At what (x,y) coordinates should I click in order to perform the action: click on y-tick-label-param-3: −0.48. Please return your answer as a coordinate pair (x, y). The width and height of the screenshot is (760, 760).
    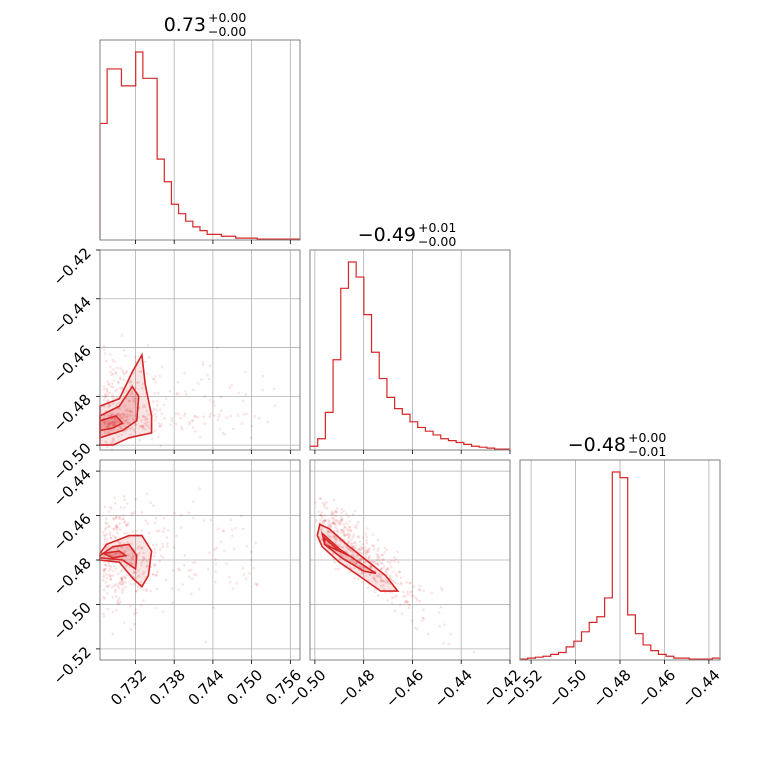
    Looking at the image, I should click on (72, 576).